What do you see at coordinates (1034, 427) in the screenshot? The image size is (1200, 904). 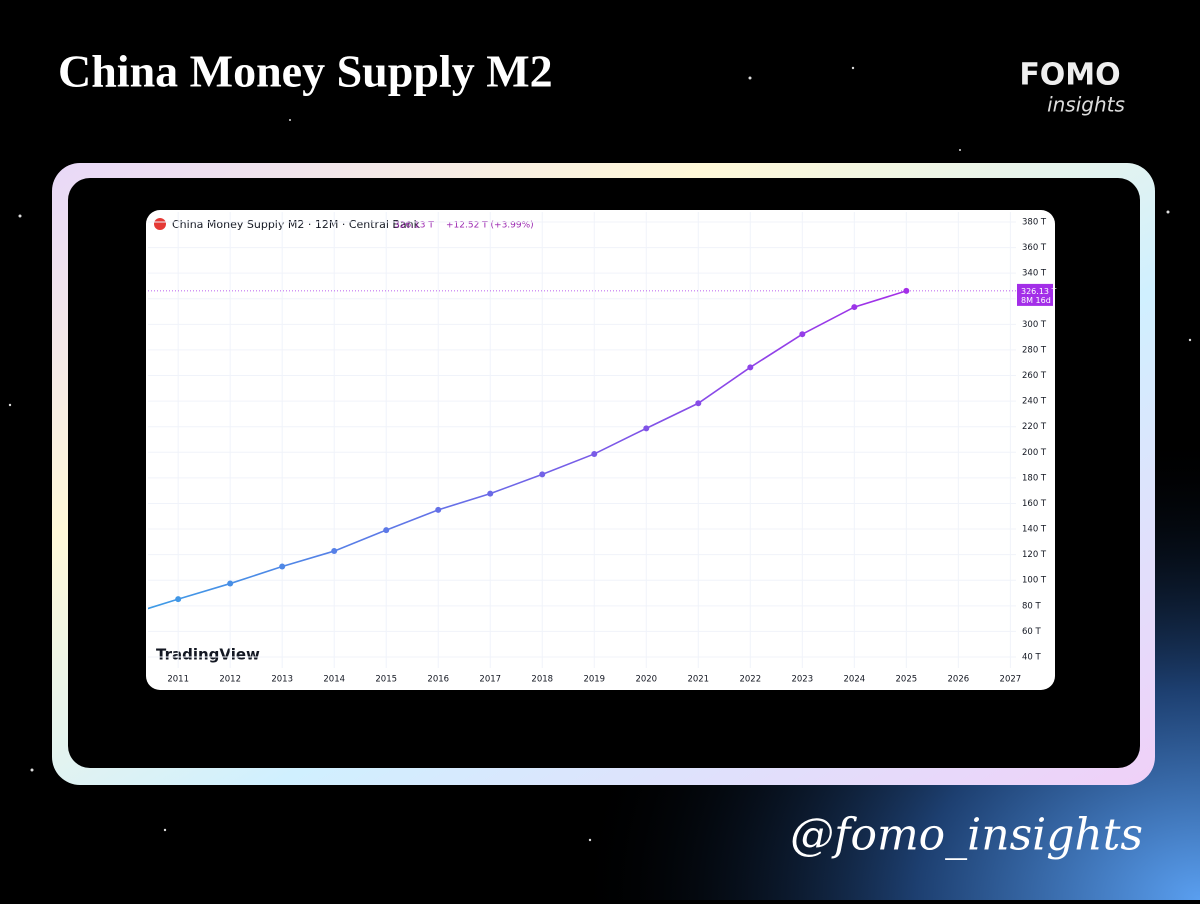 I see `y-tick-label: 220 T` at bounding box center [1034, 427].